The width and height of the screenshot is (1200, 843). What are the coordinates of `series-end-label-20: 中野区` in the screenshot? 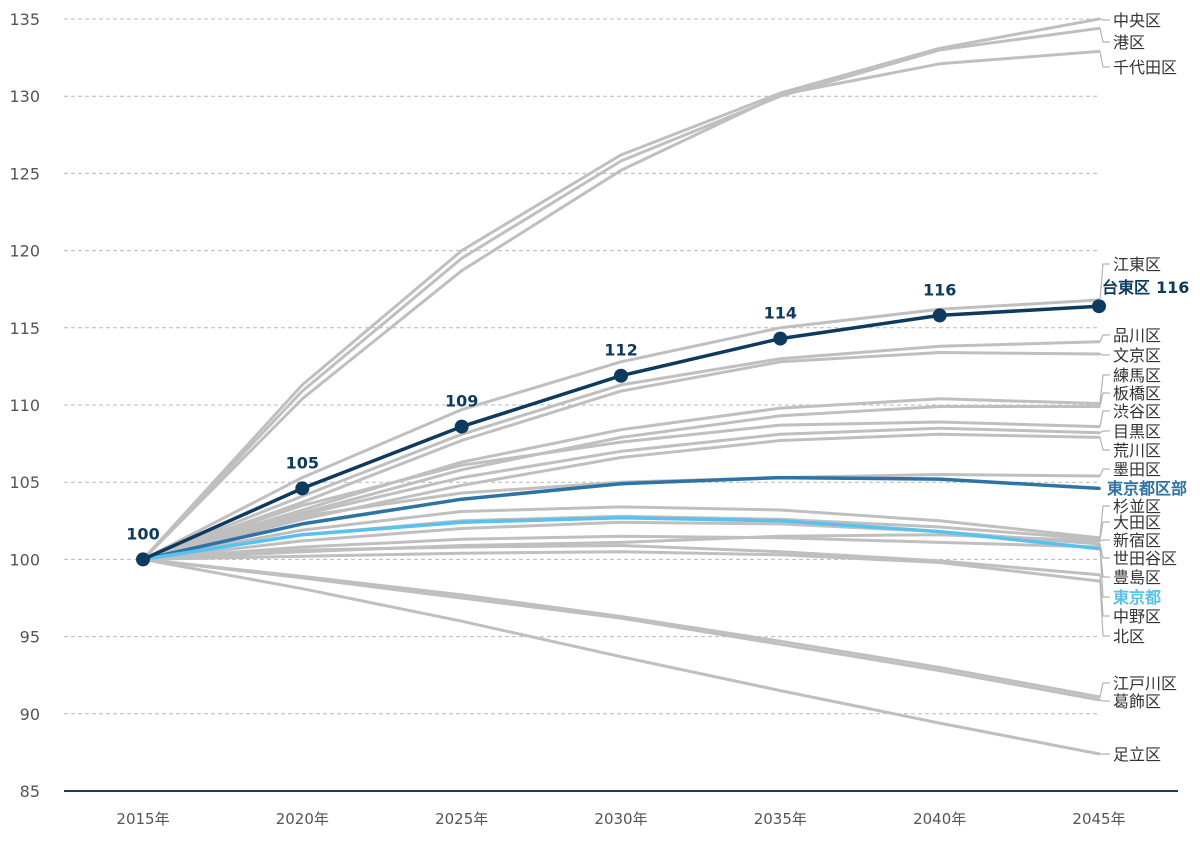 It's located at (1137, 616).